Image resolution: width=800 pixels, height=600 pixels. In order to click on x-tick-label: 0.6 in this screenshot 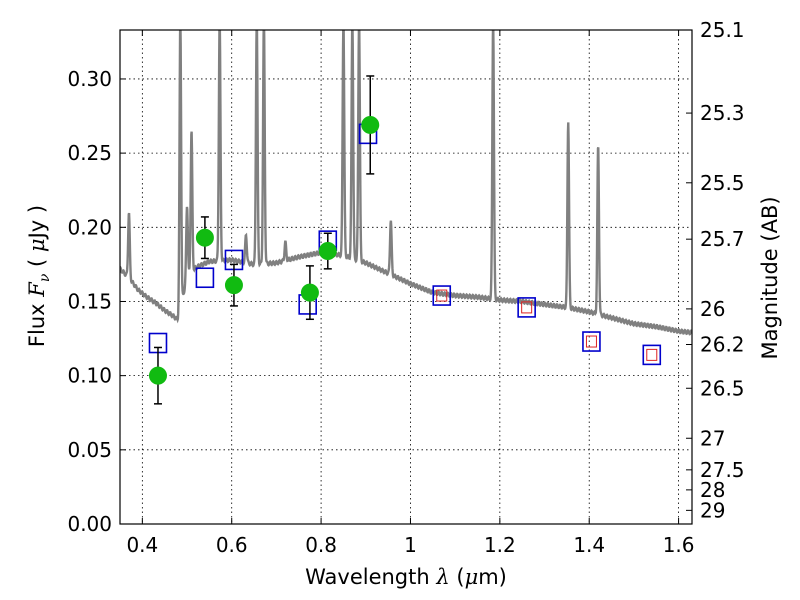, I will do `click(232, 545)`.